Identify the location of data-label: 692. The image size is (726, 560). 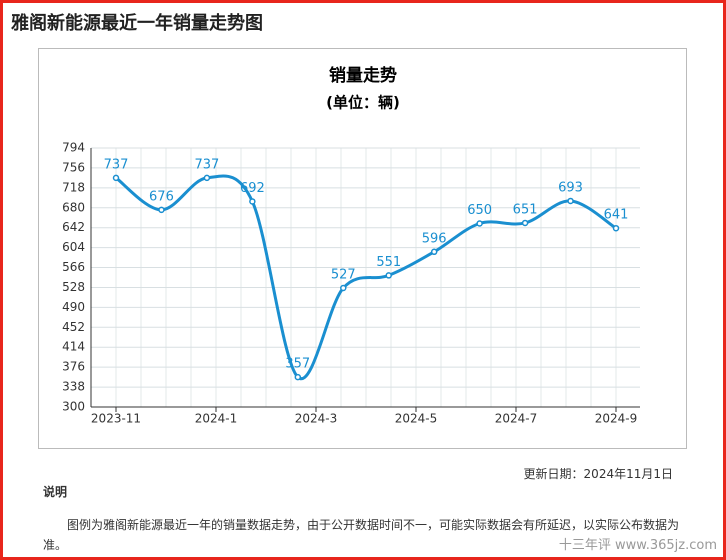
(252, 188).